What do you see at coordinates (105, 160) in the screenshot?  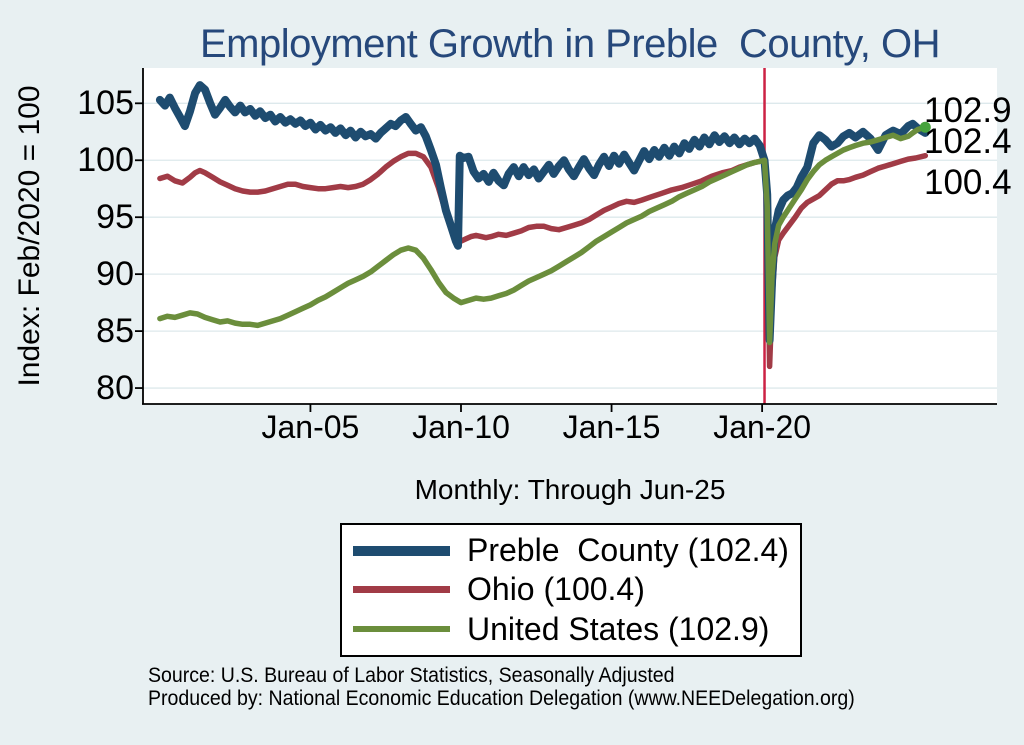 I see `y-tick-label-100: 100` at bounding box center [105, 160].